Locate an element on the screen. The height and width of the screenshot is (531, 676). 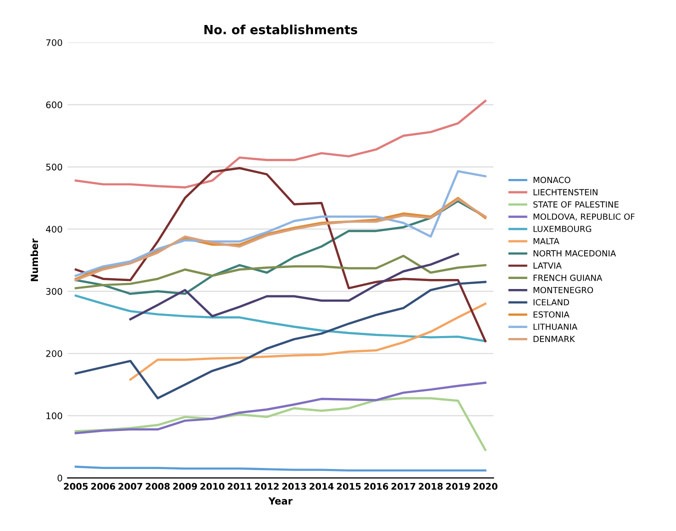
x-tick-label: 2019 is located at coordinates (458, 486).